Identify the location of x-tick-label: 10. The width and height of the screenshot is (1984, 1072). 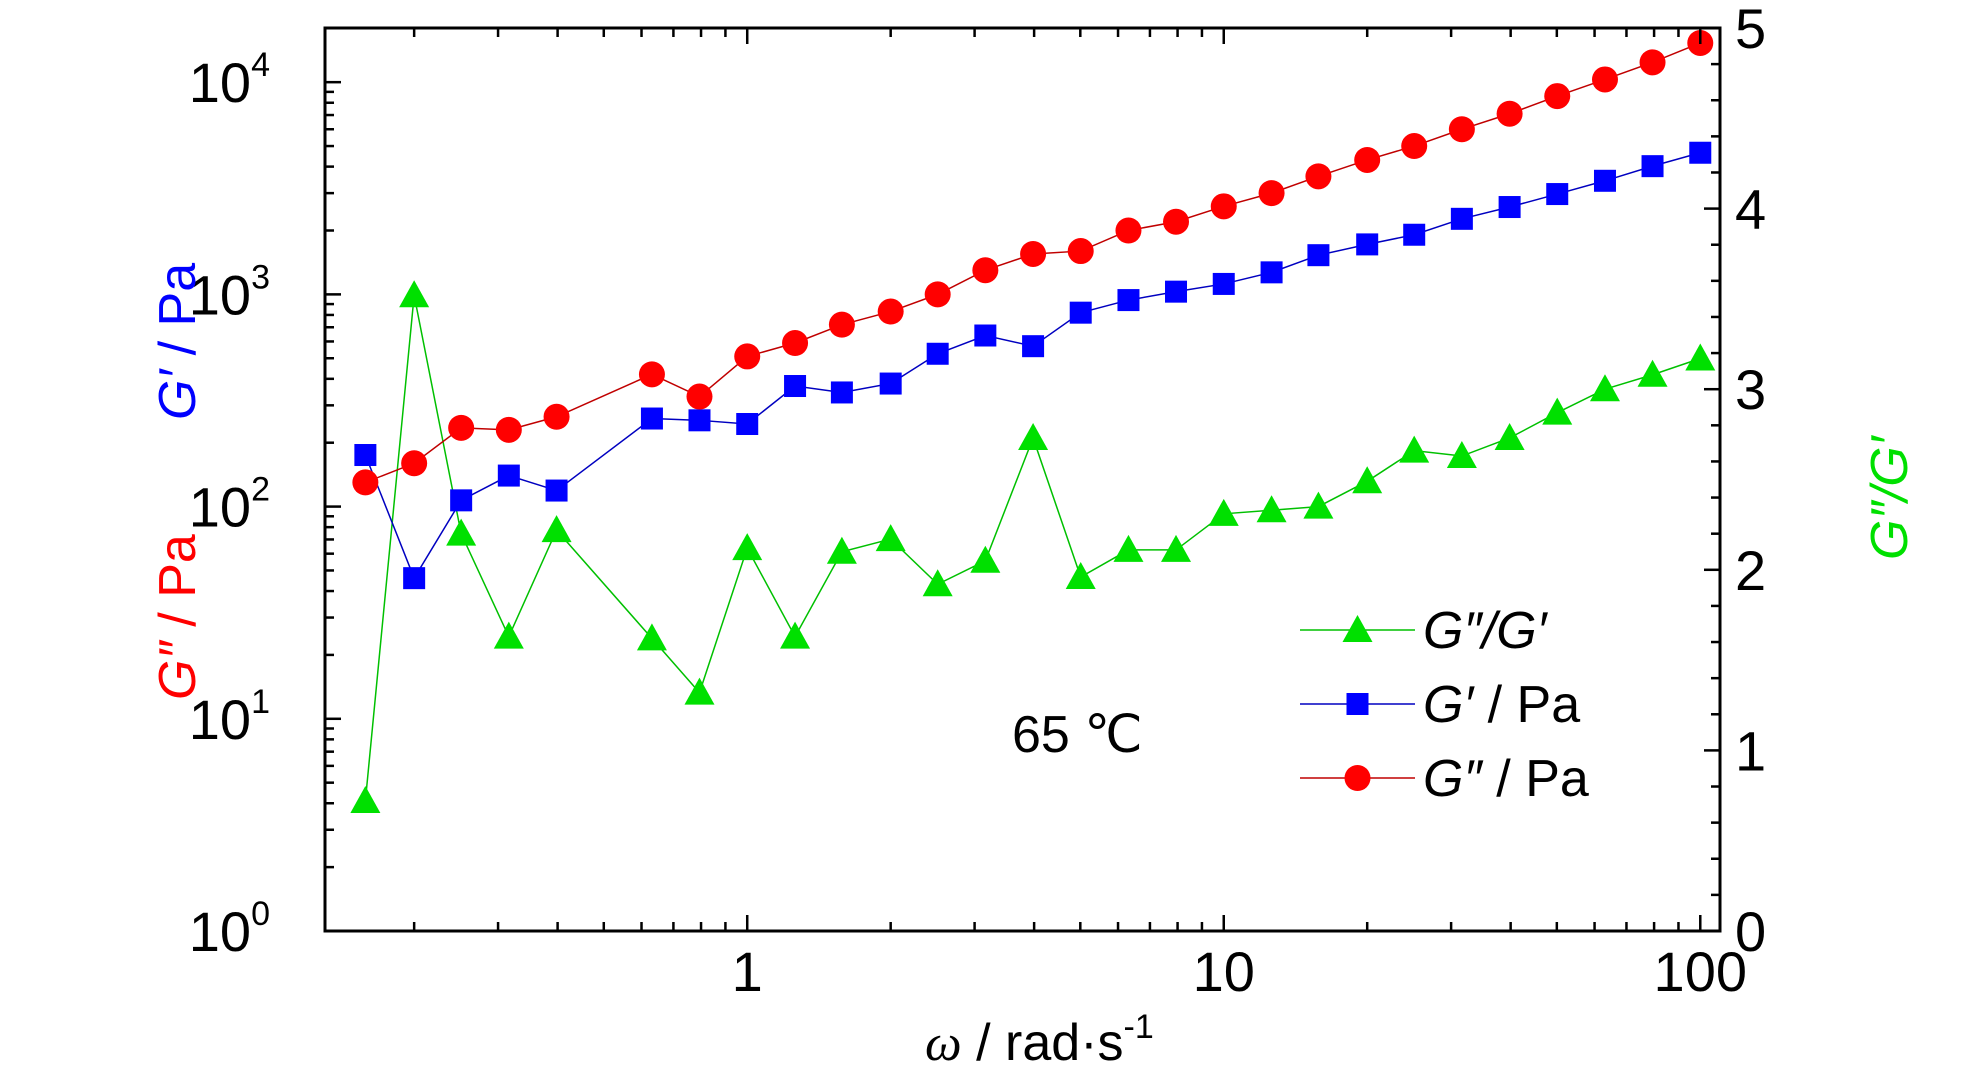
(1224, 971).